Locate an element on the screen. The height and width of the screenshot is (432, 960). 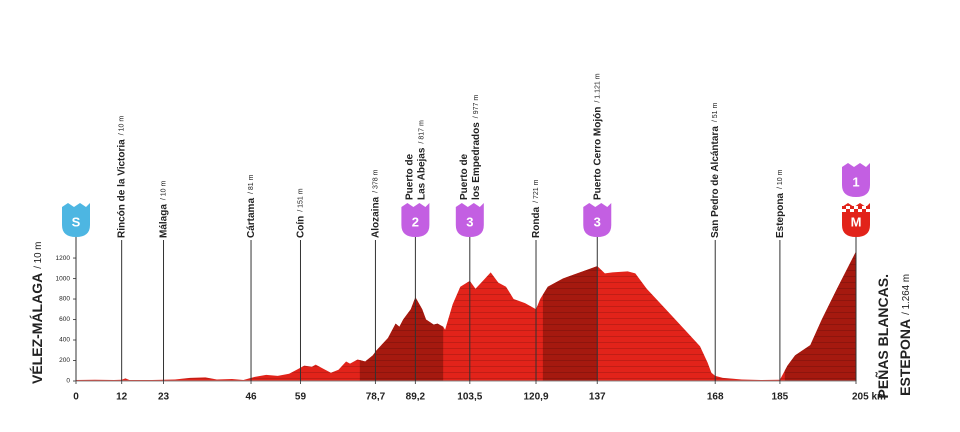
waypoint-label: Málaga / 10 m is located at coordinates (163, 209).